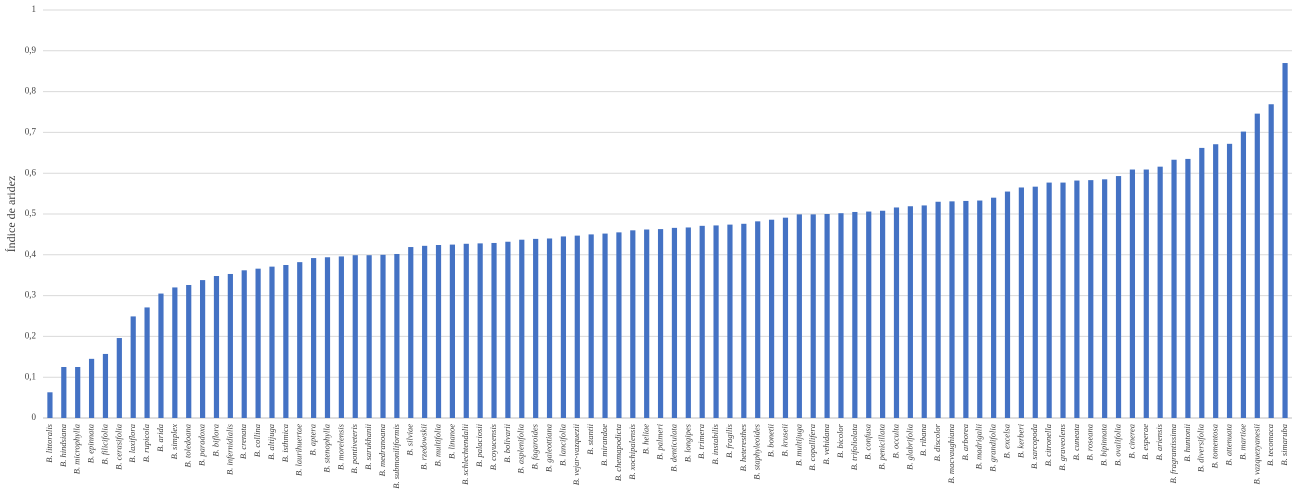  What do you see at coordinates (646, 439) in the screenshot?
I see `x-tick-label: B. heliae` at bounding box center [646, 439].